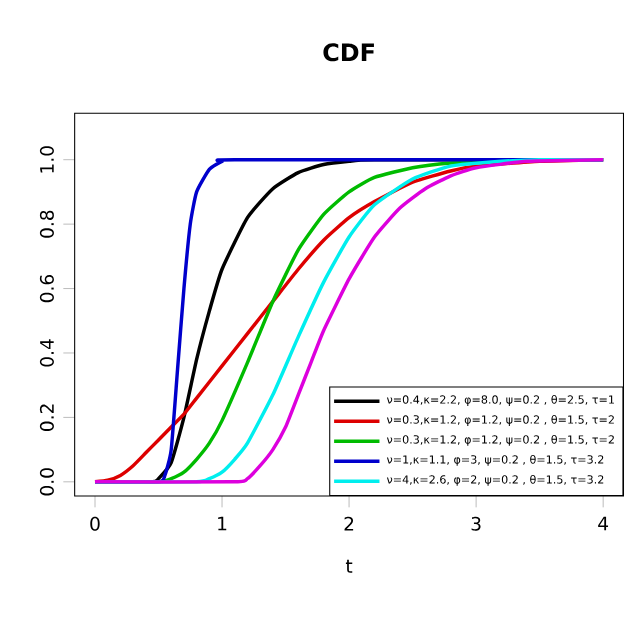 Image resolution: width=640 pixels, height=640 pixels. What do you see at coordinates (46, 482) in the screenshot?
I see `y-tick-label: 0.0` at bounding box center [46, 482].